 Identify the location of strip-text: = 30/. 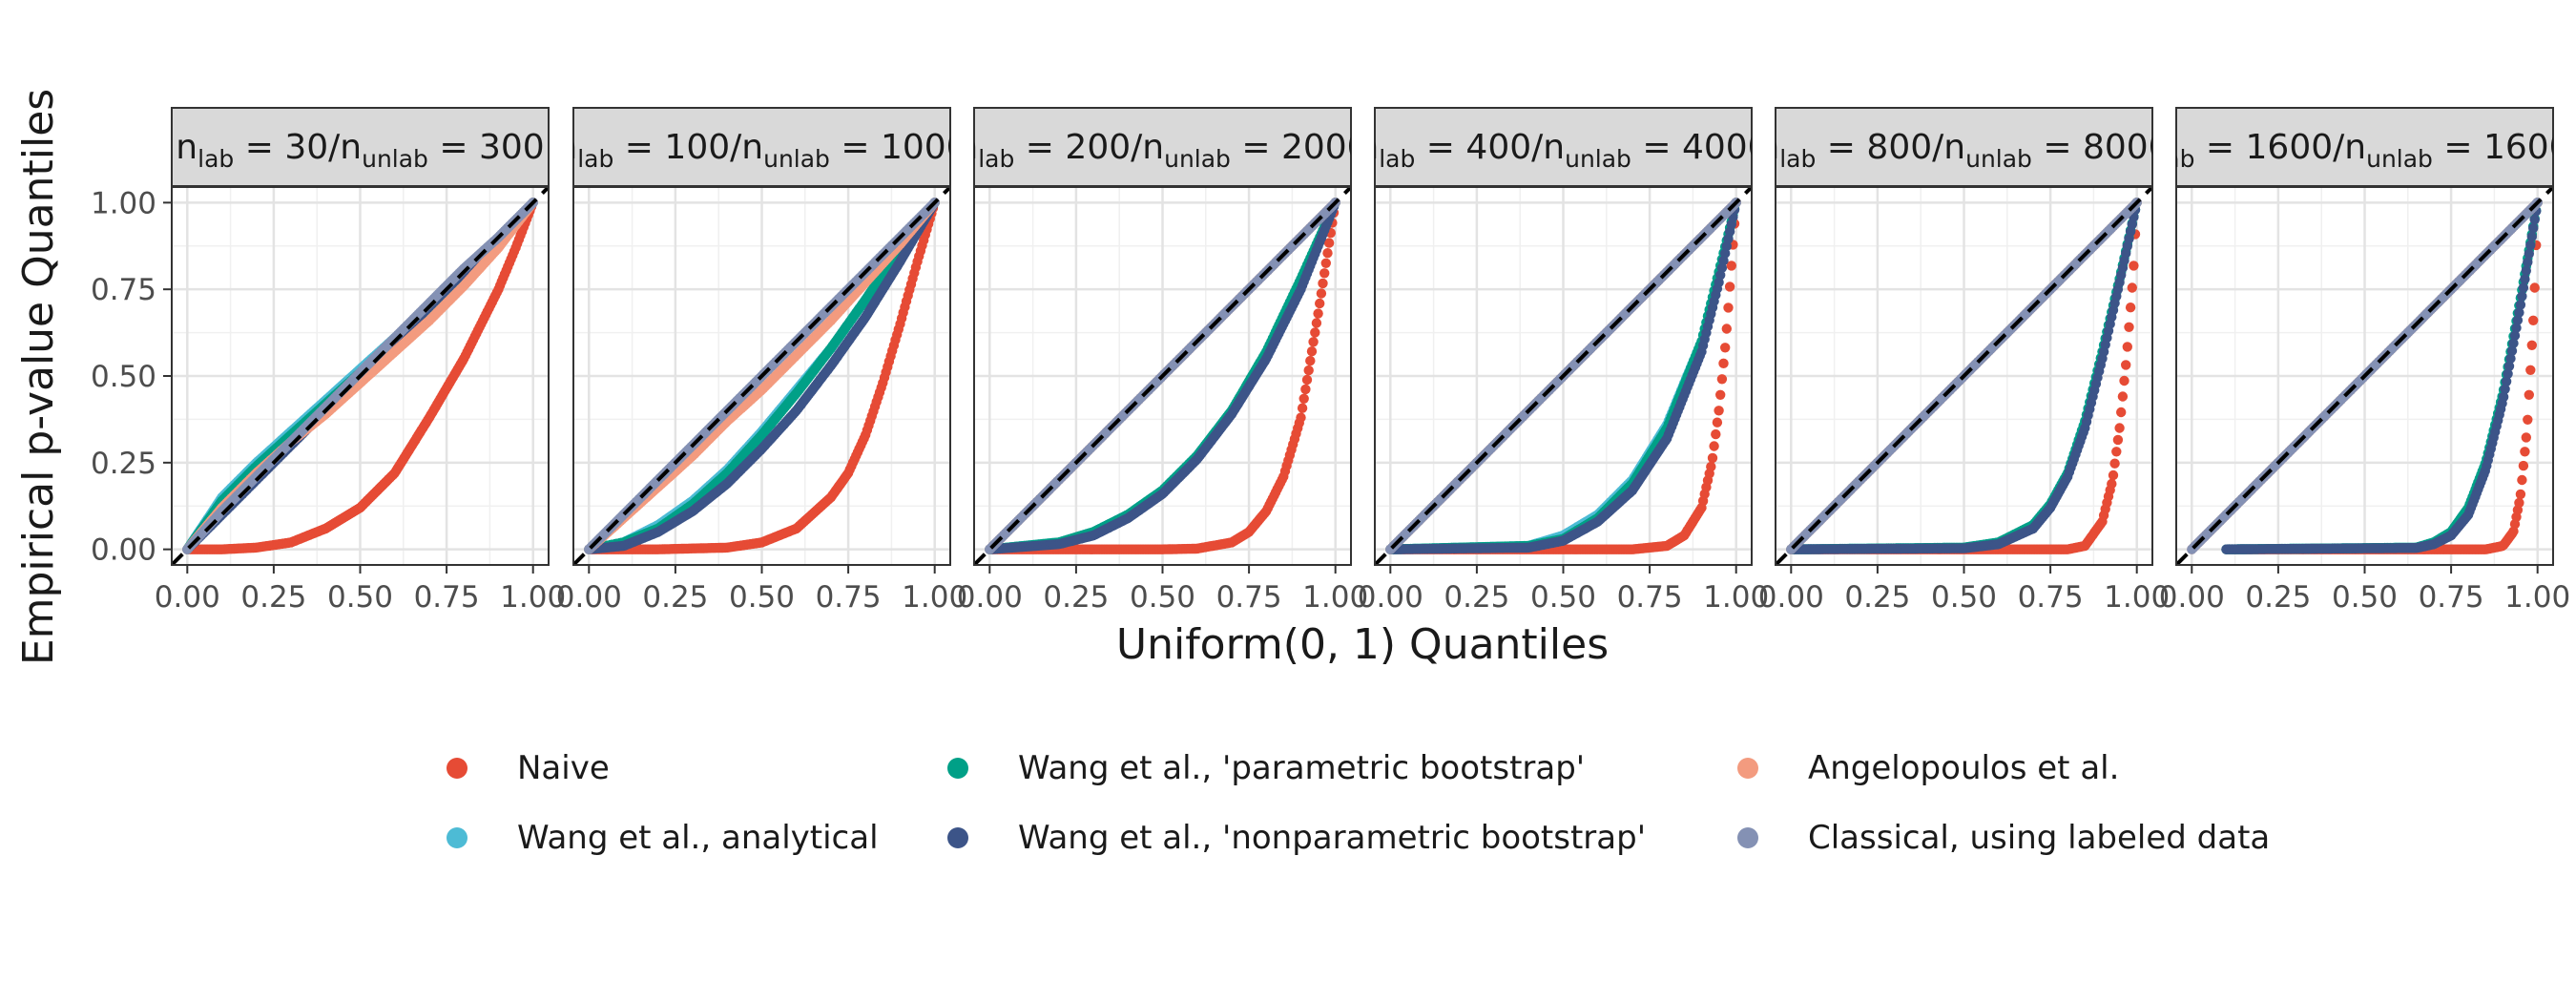
(287, 147).